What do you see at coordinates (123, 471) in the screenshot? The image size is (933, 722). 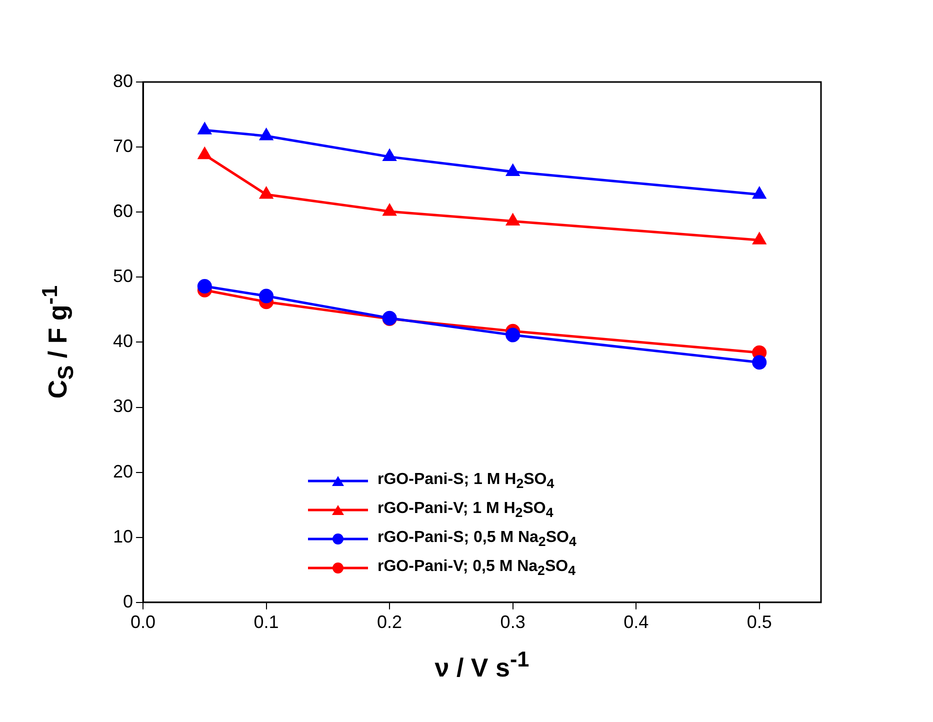 I see `y-tick-label: 20` at bounding box center [123, 471].